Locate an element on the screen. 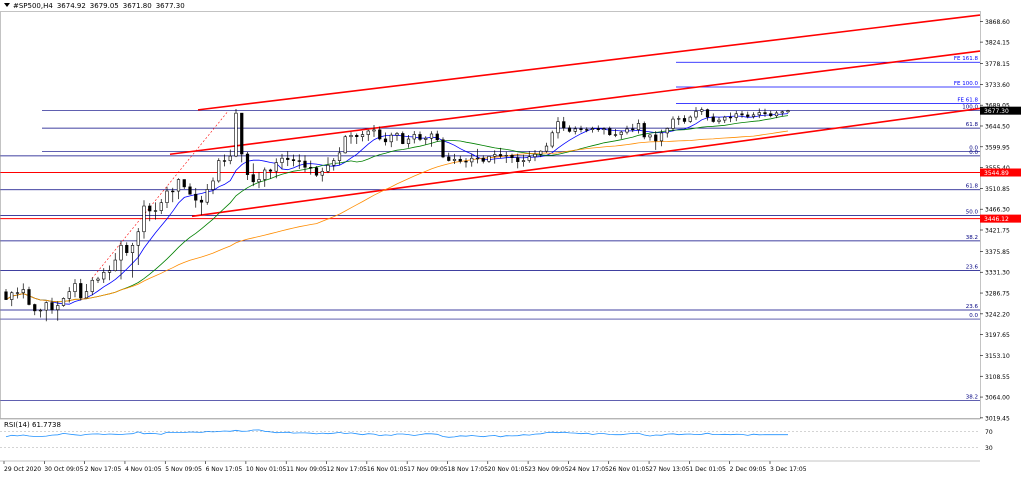  price-tick-label: 3599.95 is located at coordinates (997, 147).